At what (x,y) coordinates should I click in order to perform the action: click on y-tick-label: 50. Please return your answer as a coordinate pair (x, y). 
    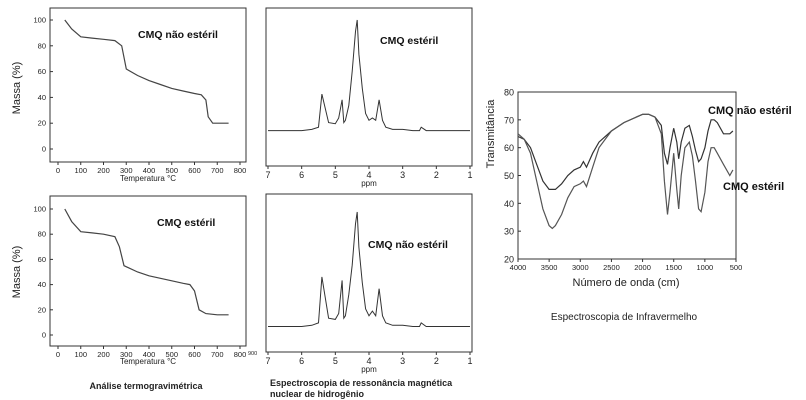
    Looking at the image, I should click on (509, 176).